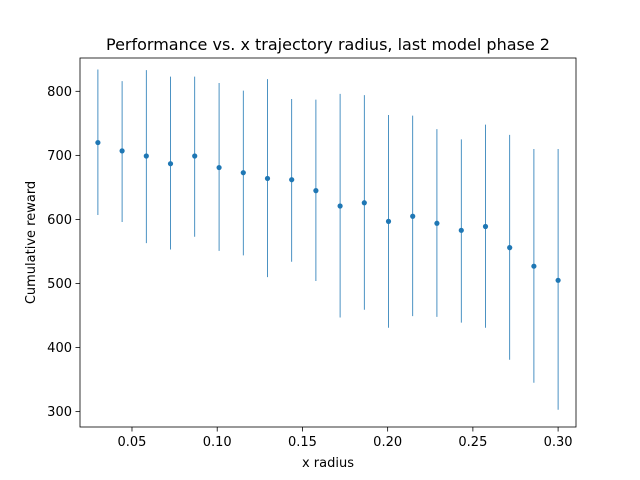 This screenshot has height=480, width=640. Describe the element at coordinates (31, 242) in the screenshot. I see `y-axis-label: Cumulative reward` at that location.